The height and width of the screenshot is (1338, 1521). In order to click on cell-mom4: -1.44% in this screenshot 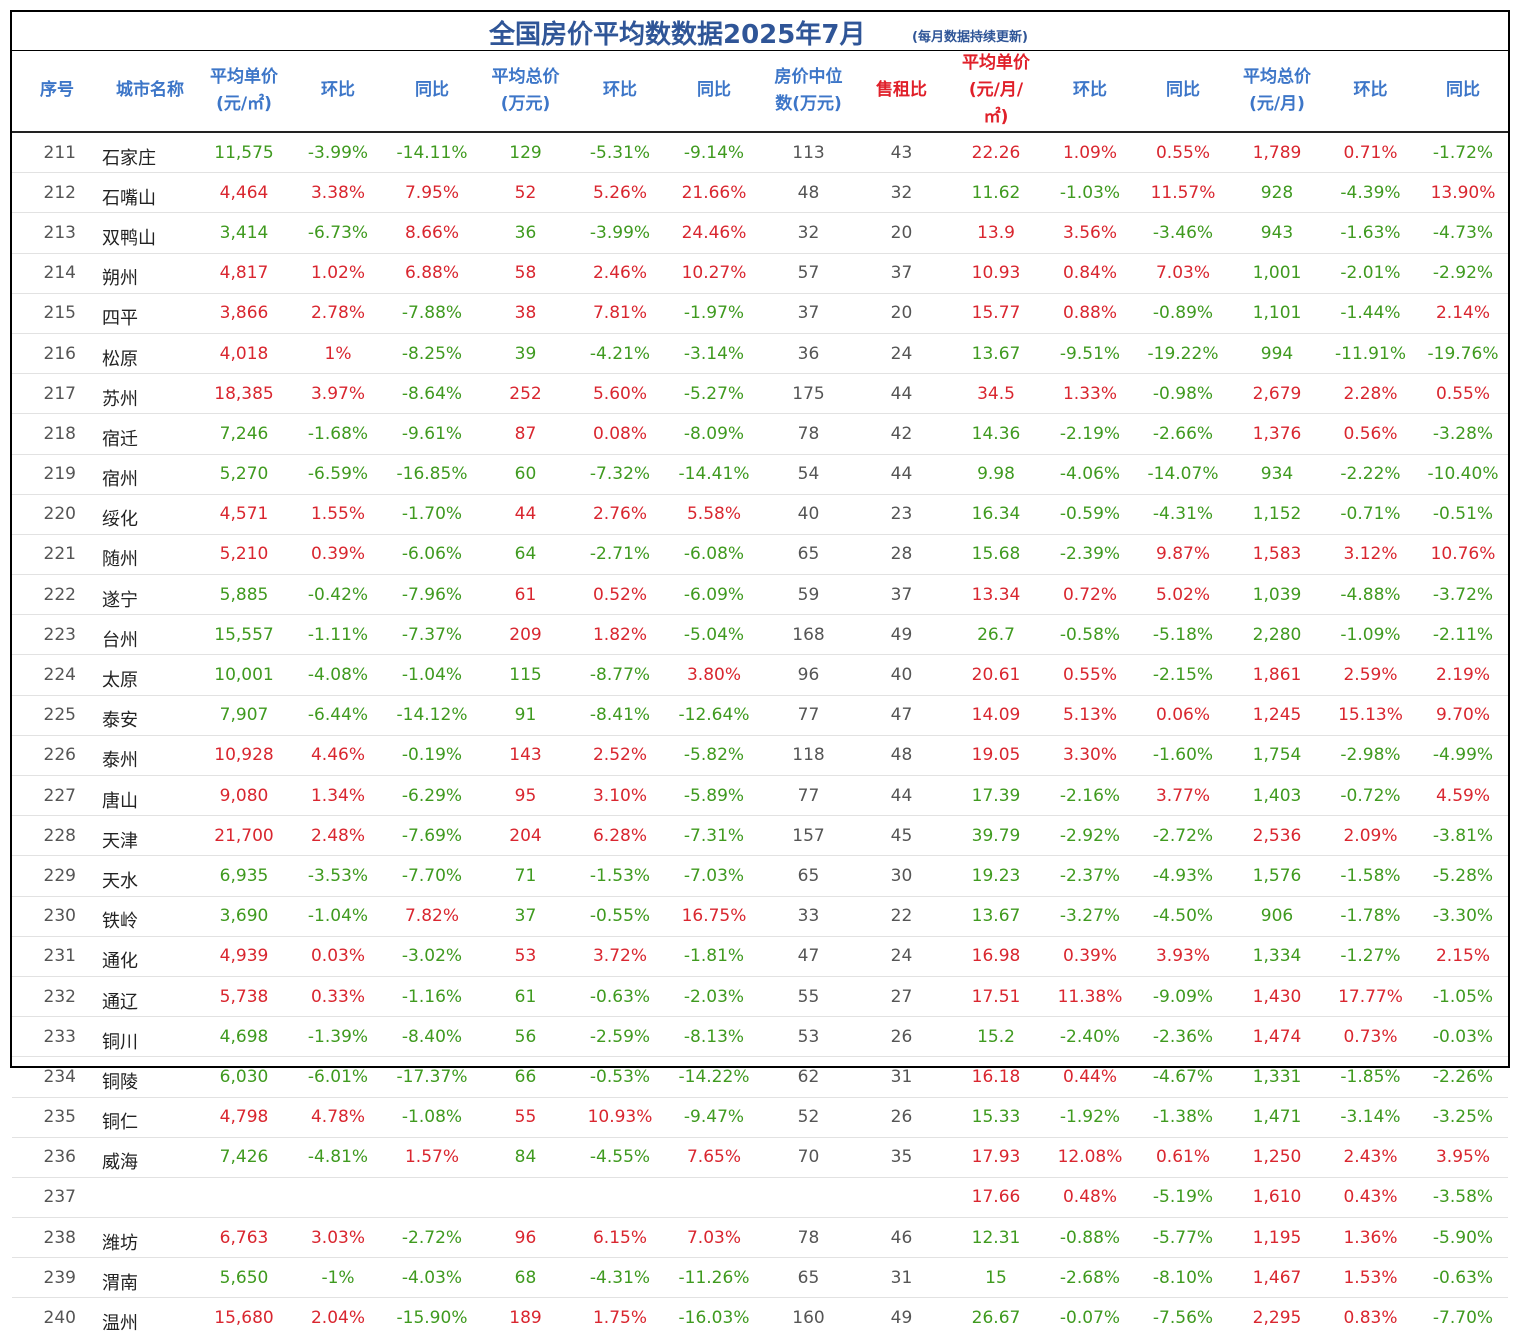, I will do `click(1370, 313)`.